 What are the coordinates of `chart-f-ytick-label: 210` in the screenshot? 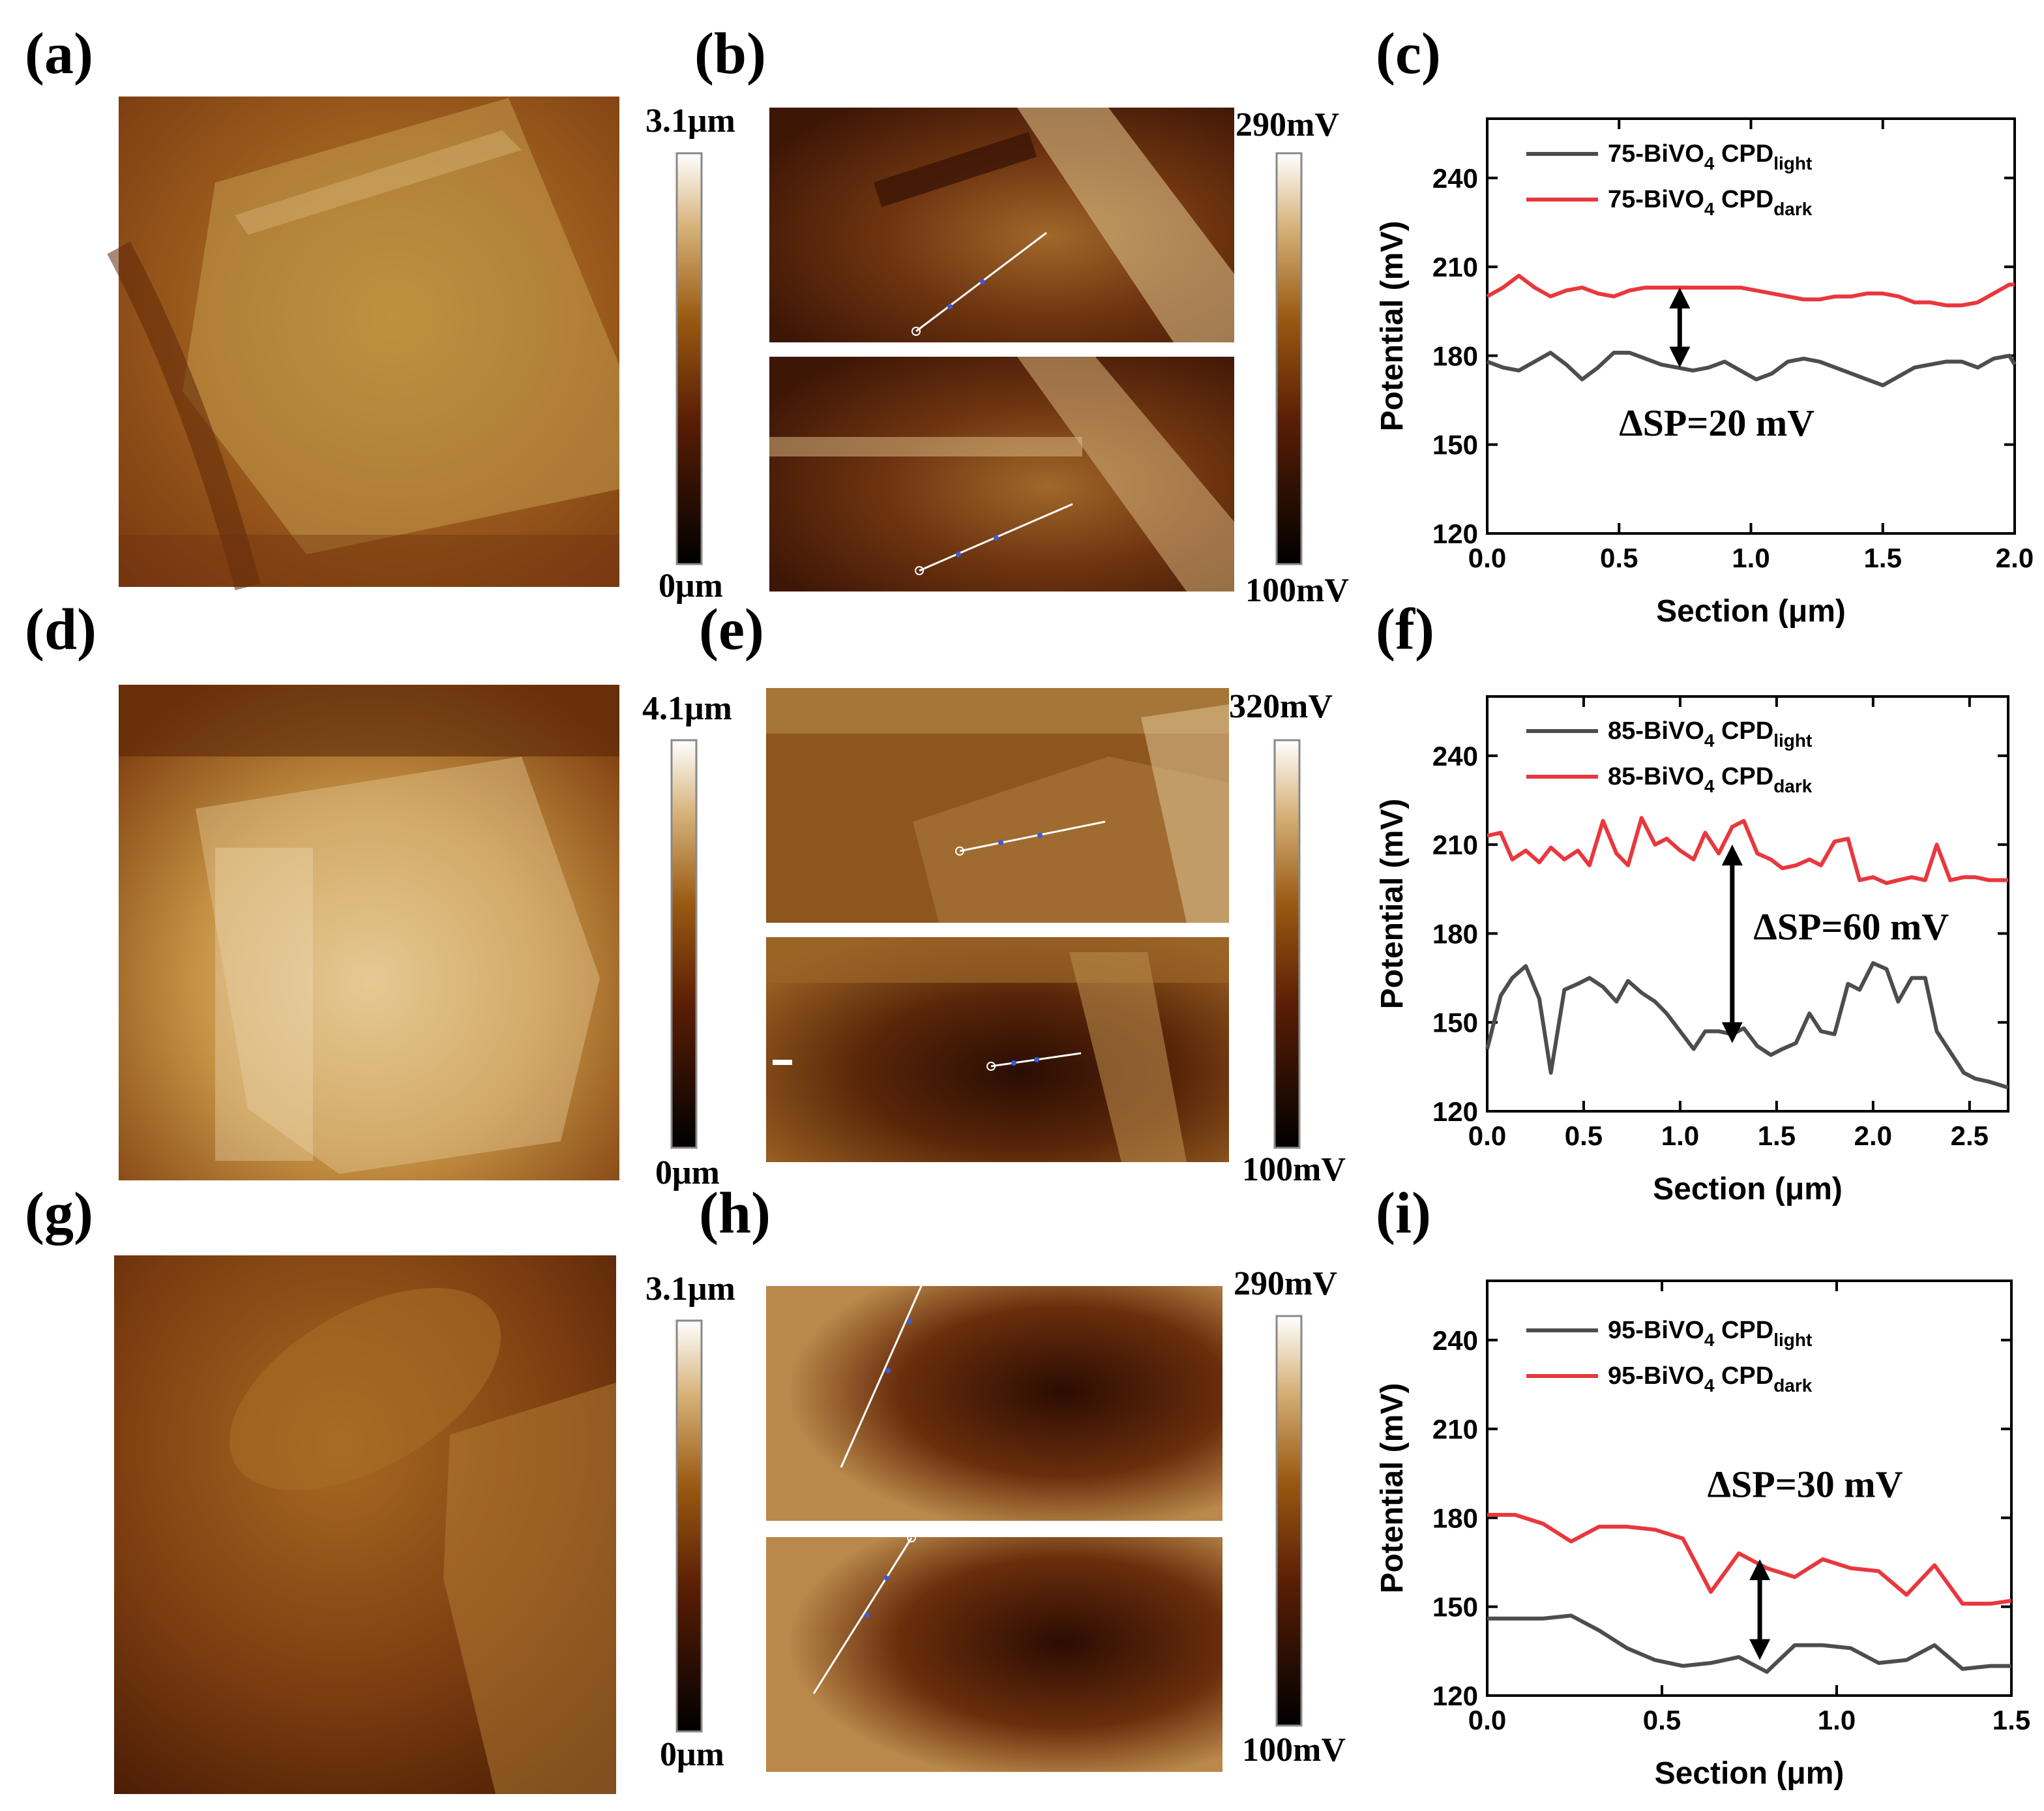 It's located at (1455, 845).